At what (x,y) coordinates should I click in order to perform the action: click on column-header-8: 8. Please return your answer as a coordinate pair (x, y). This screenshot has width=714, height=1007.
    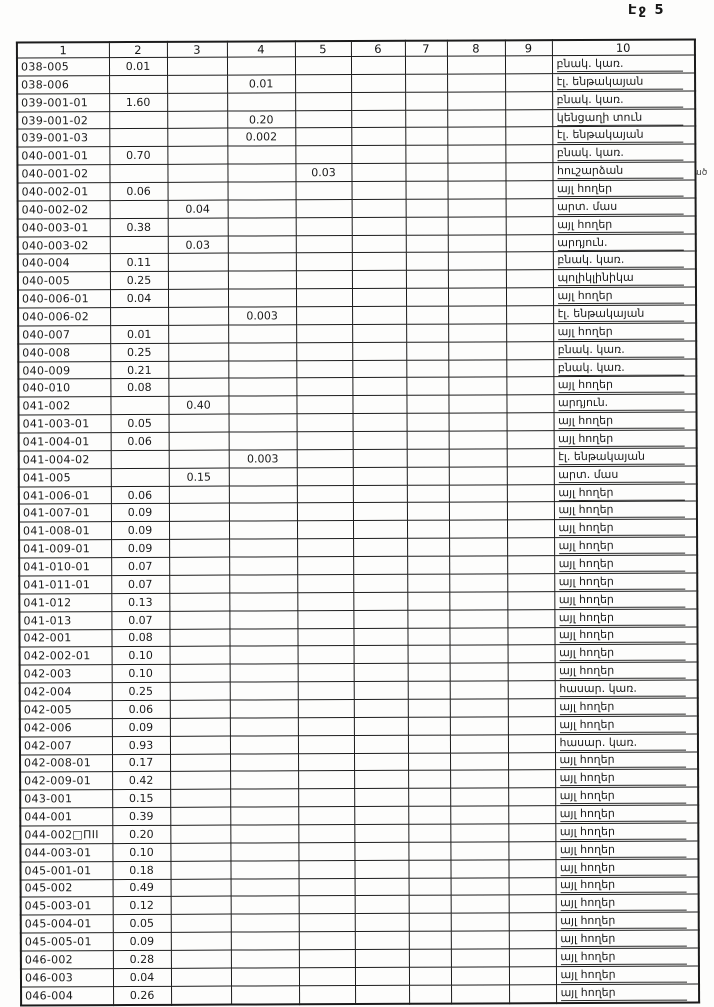
    Looking at the image, I should click on (475, 48).